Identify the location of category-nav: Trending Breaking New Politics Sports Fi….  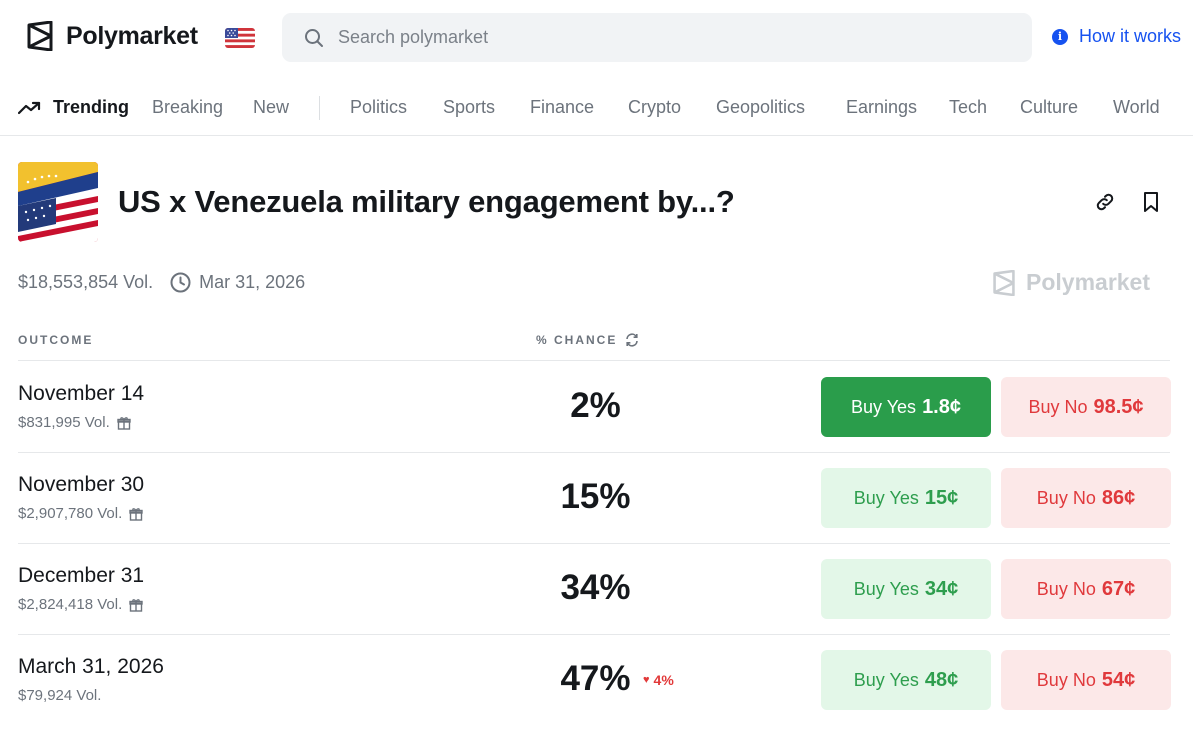
(596, 111).